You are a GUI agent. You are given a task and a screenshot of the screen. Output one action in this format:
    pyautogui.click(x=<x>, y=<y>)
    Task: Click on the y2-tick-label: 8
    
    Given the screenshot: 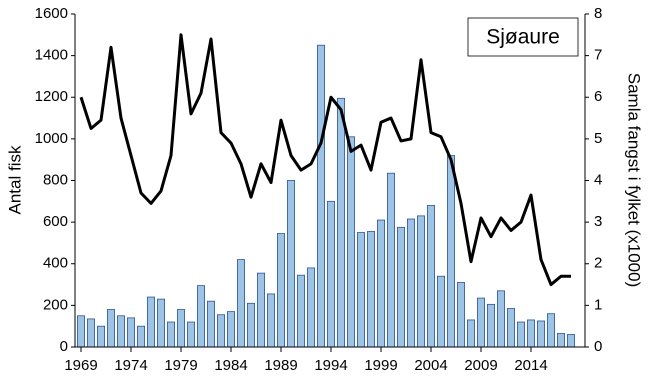 What is the action you would take?
    pyautogui.click(x=598, y=13)
    